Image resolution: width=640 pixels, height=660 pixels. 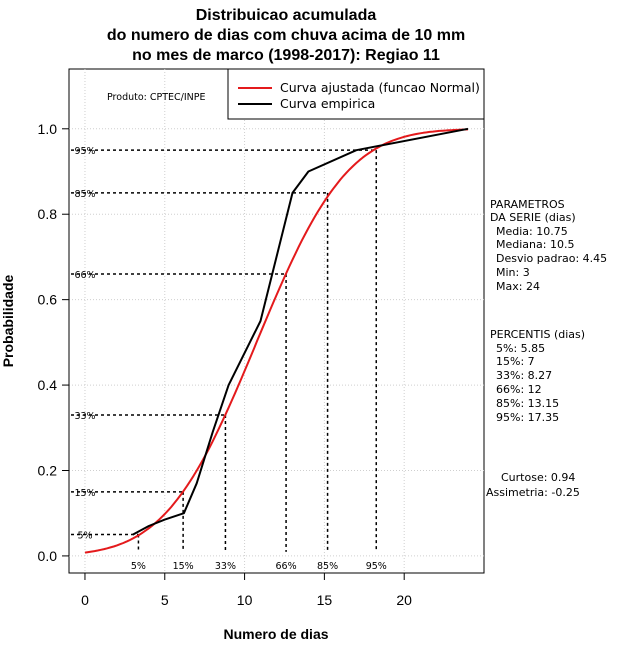 What do you see at coordinates (515, 361) in the screenshot?
I see `percentil-15: 15%: 7` at bounding box center [515, 361].